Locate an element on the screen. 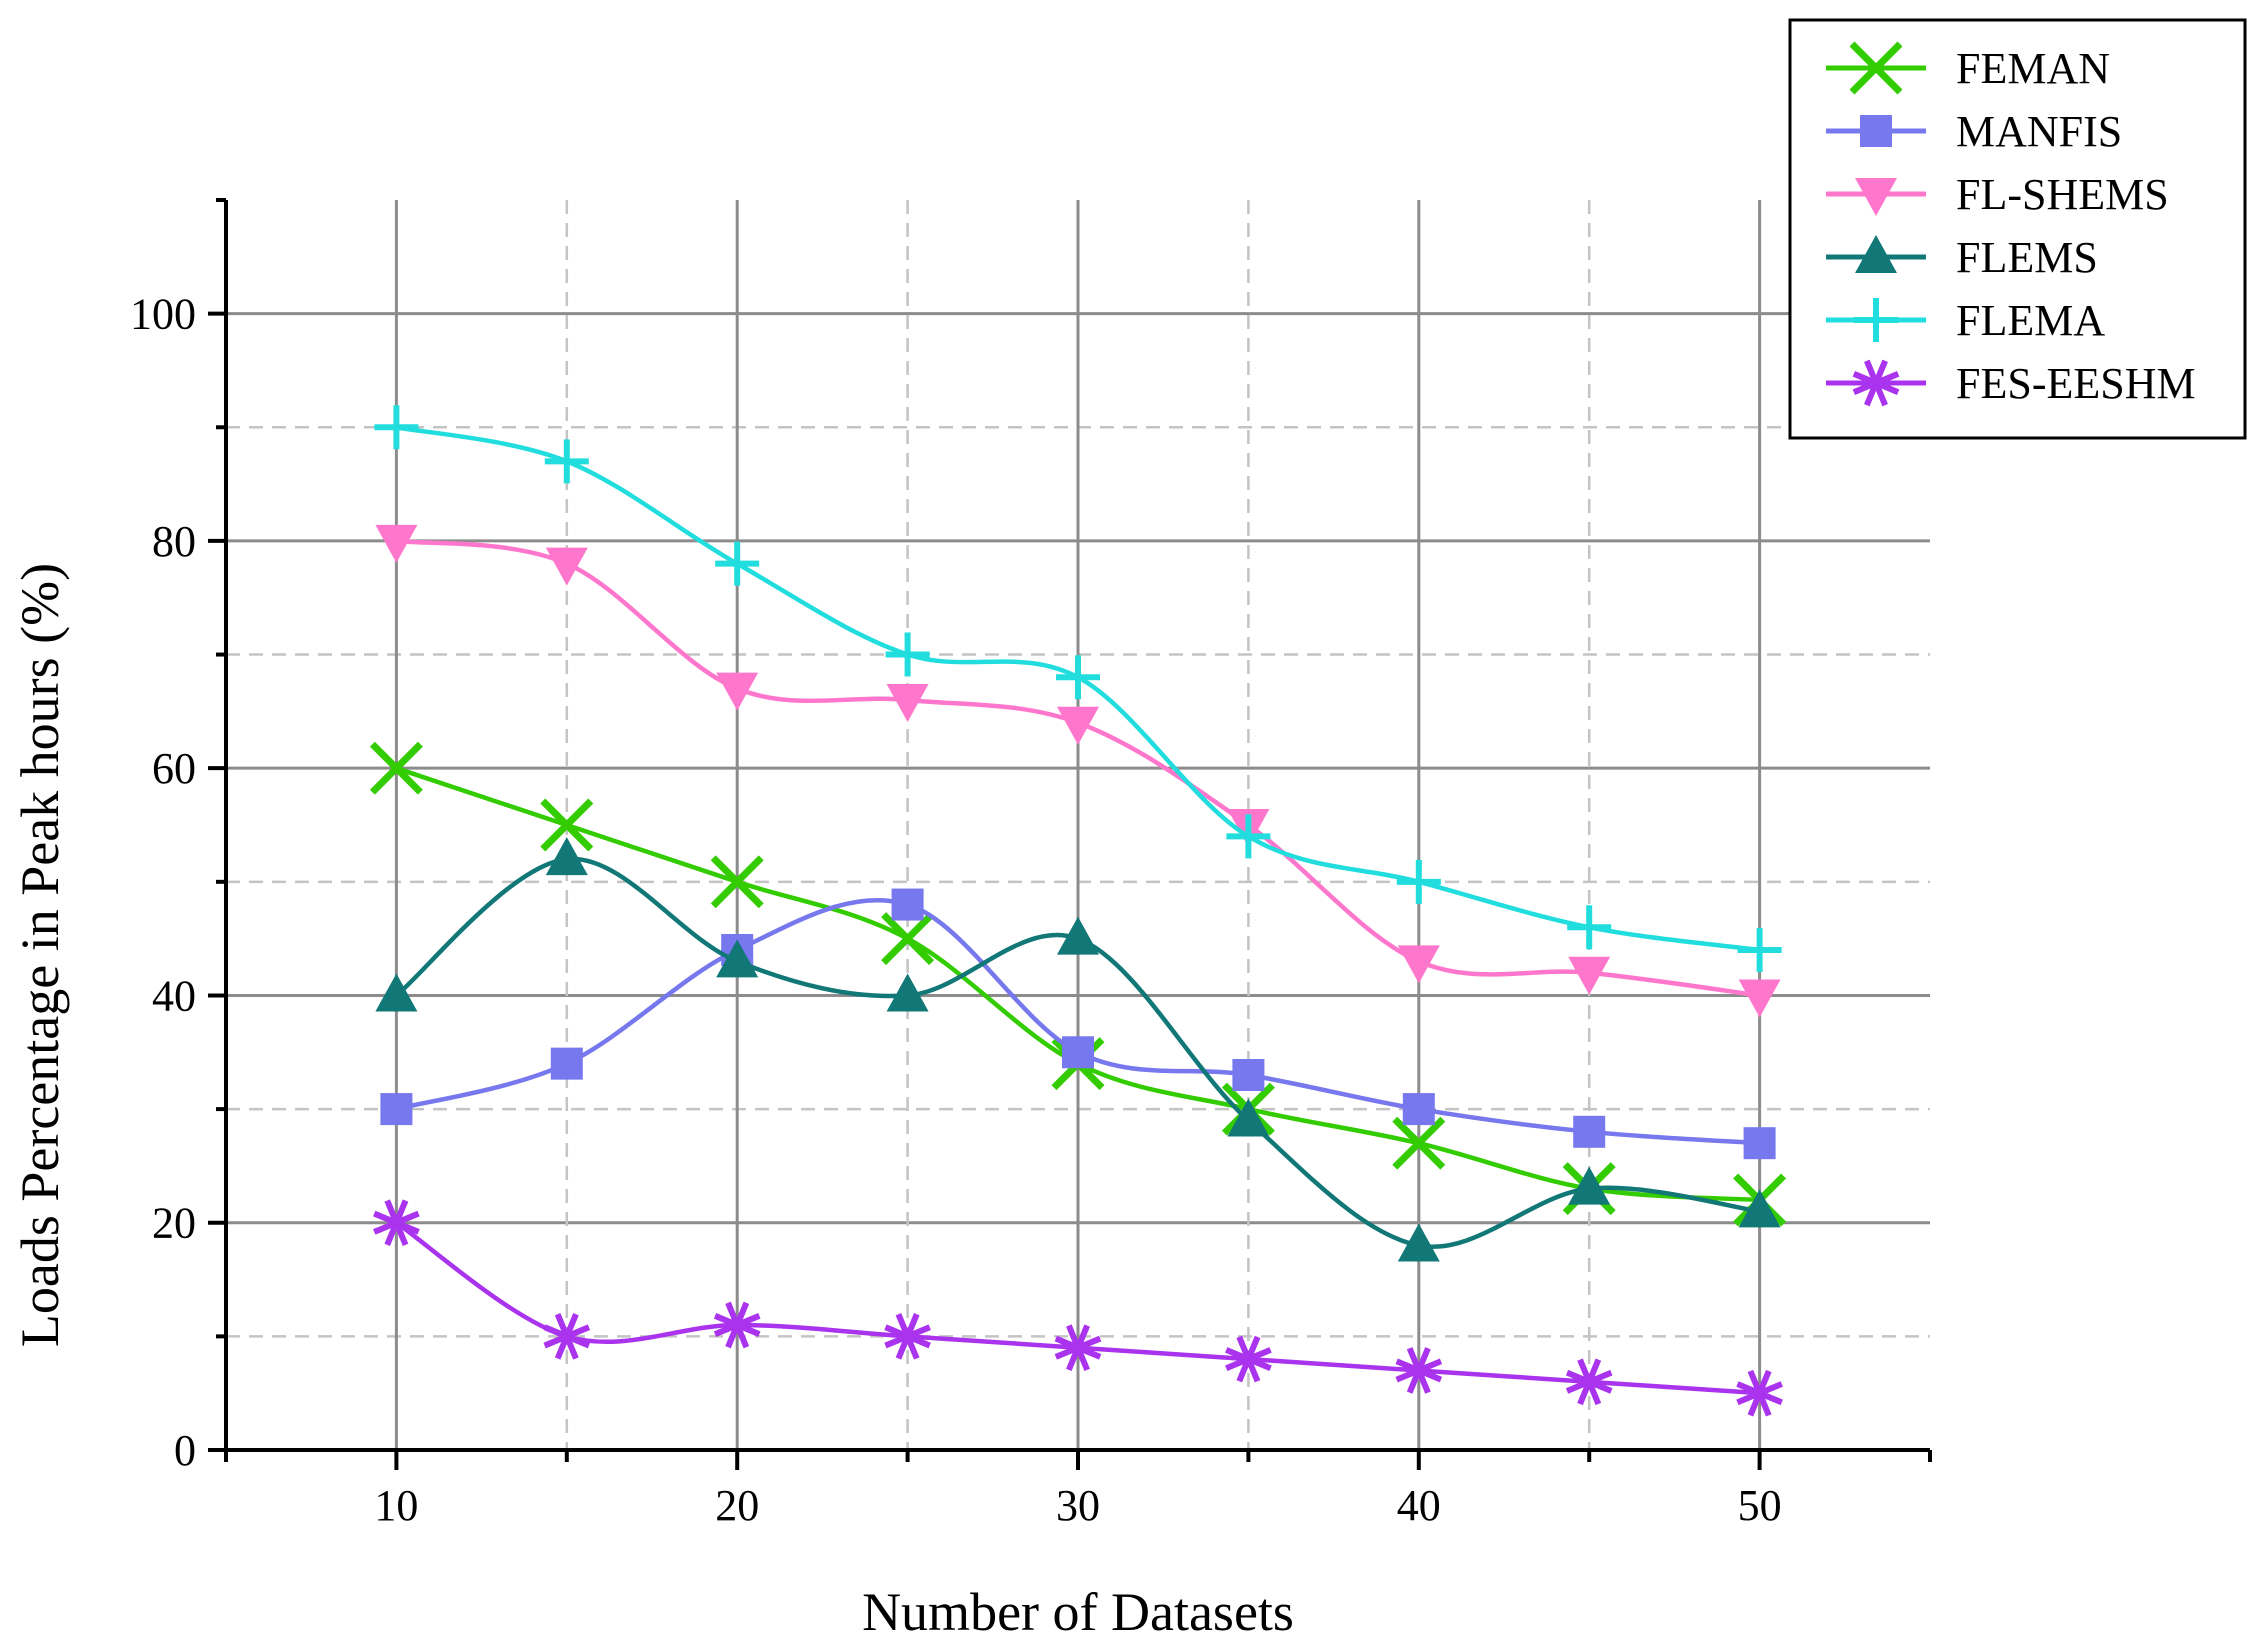 This screenshot has height=1648, width=2262. y-axis-title: Loads Percentage in Peak hours (%) is located at coordinates (40, 955).